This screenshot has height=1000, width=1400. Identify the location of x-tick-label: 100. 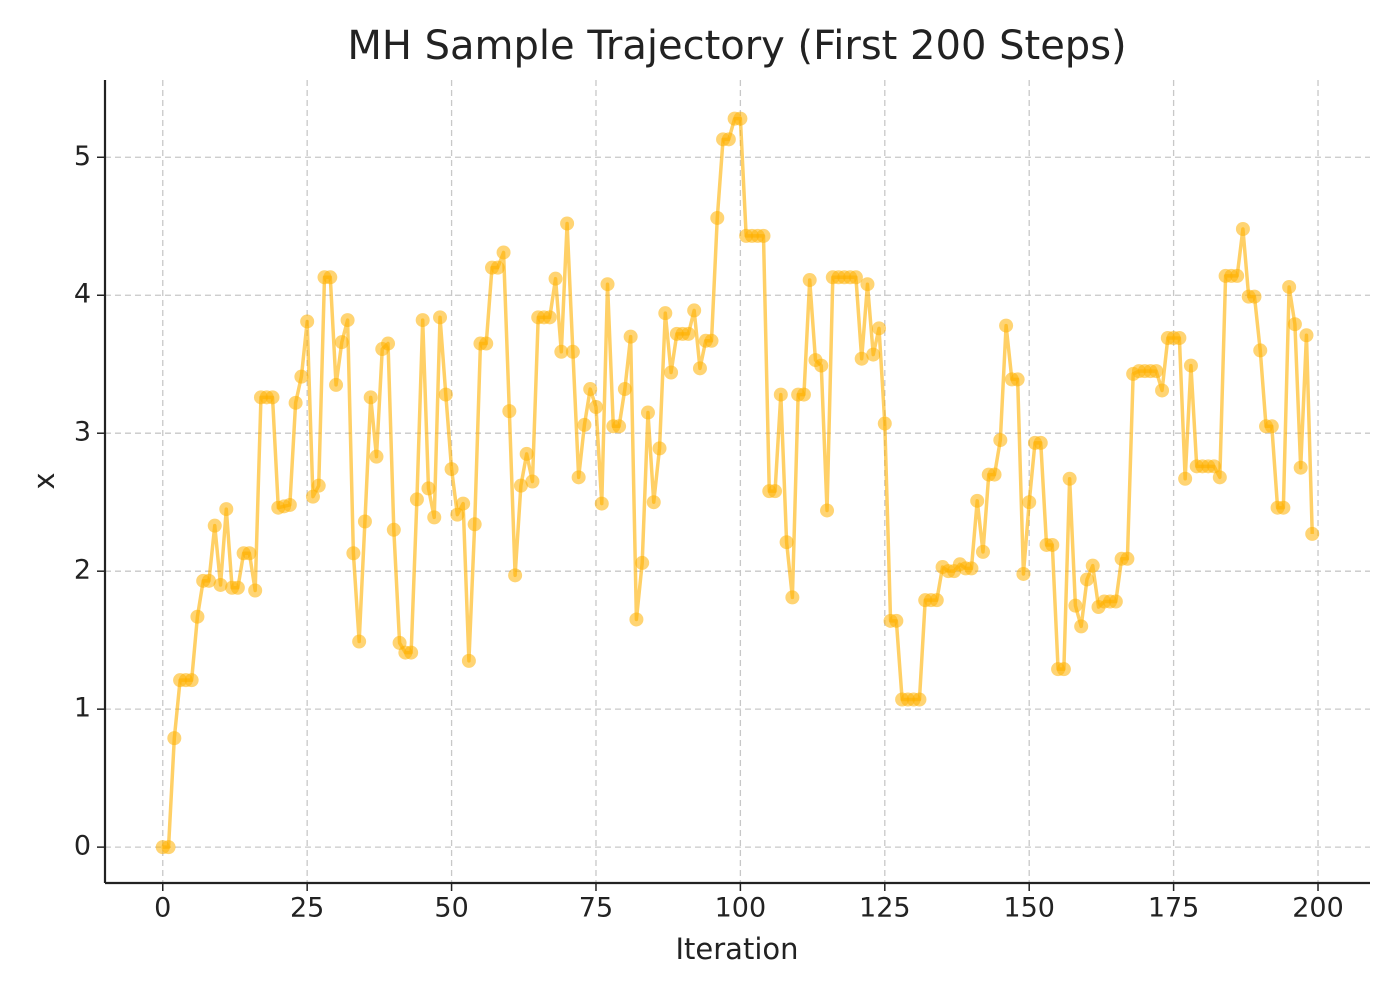
(741, 908).